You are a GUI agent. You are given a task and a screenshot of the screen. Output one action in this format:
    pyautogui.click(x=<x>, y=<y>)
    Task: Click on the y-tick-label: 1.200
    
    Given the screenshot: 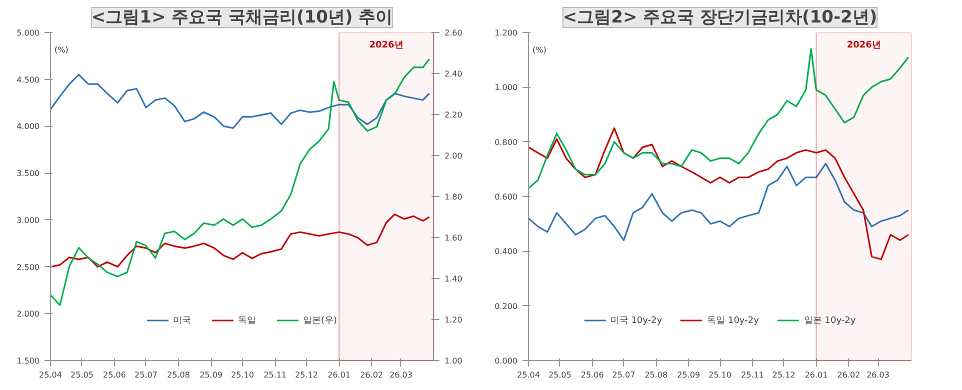 What is the action you would take?
    pyautogui.click(x=506, y=33)
    